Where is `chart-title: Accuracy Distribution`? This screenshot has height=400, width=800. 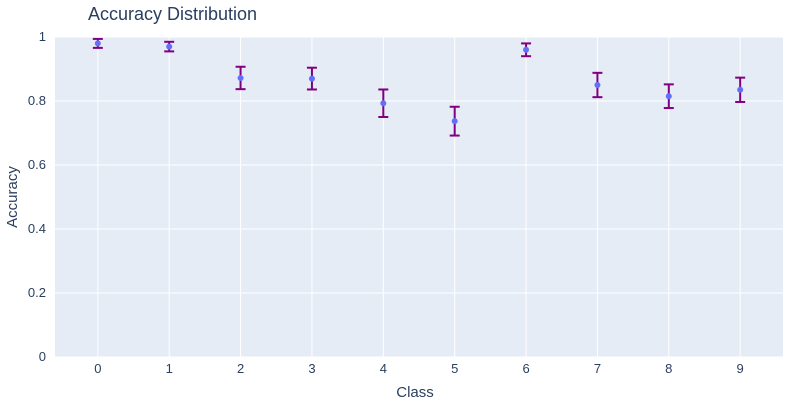 chart-title: Accuracy Distribution is located at coordinates (172, 14).